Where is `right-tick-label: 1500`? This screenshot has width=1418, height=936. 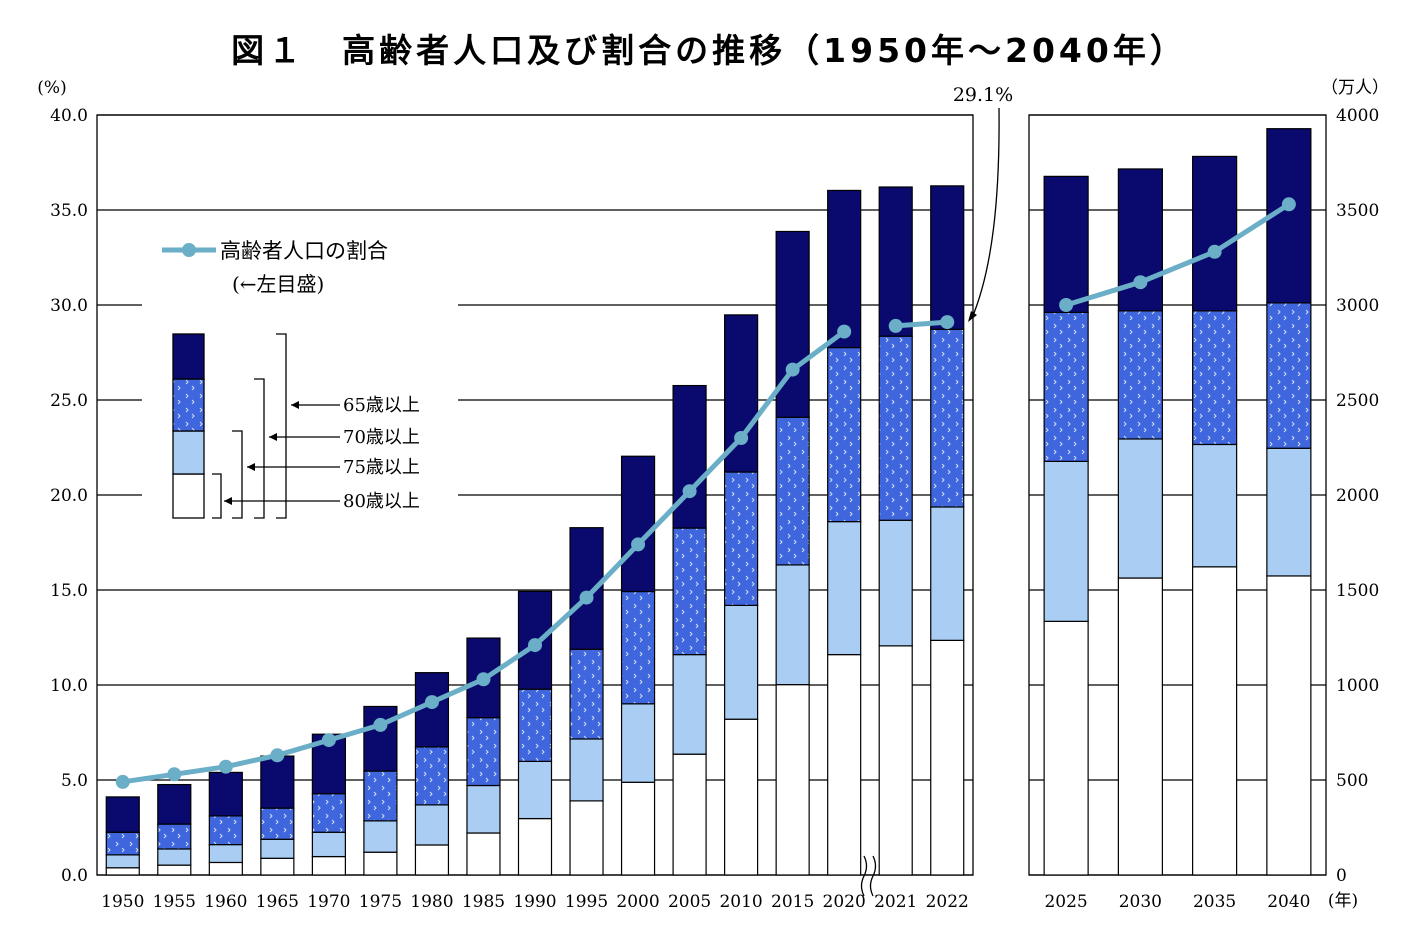
right-tick-label: 1500 is located at coordinates (1357, 591).